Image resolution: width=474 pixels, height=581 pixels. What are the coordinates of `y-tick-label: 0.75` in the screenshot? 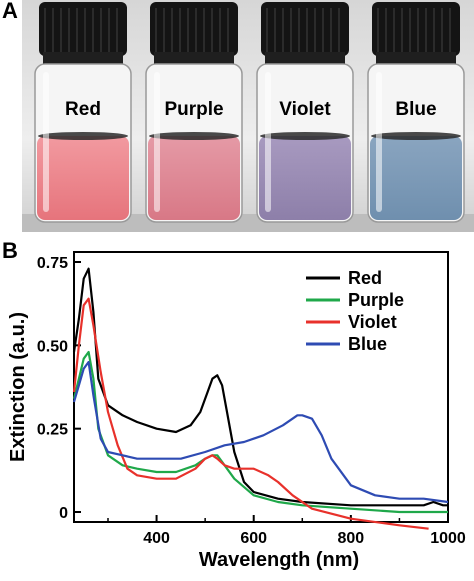 It's located at (52, 263).